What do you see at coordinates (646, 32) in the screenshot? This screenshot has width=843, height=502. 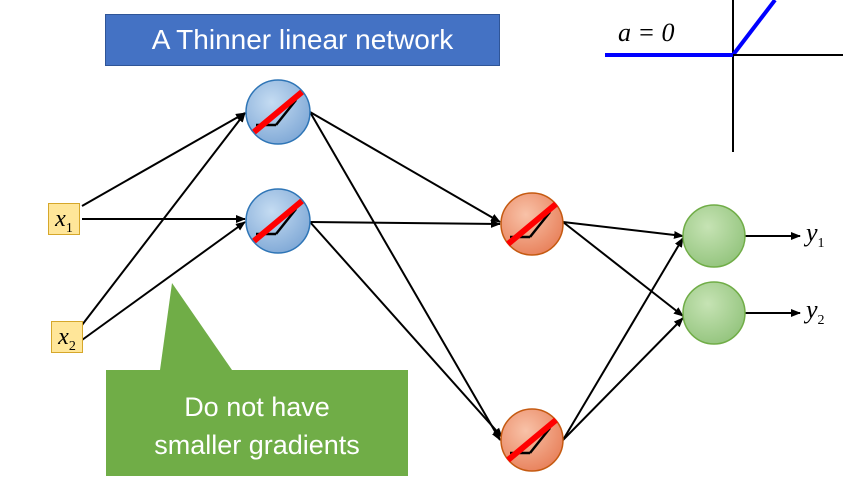 I see `activation-parameter-label: a = 0` at bounding box center [646, 32].